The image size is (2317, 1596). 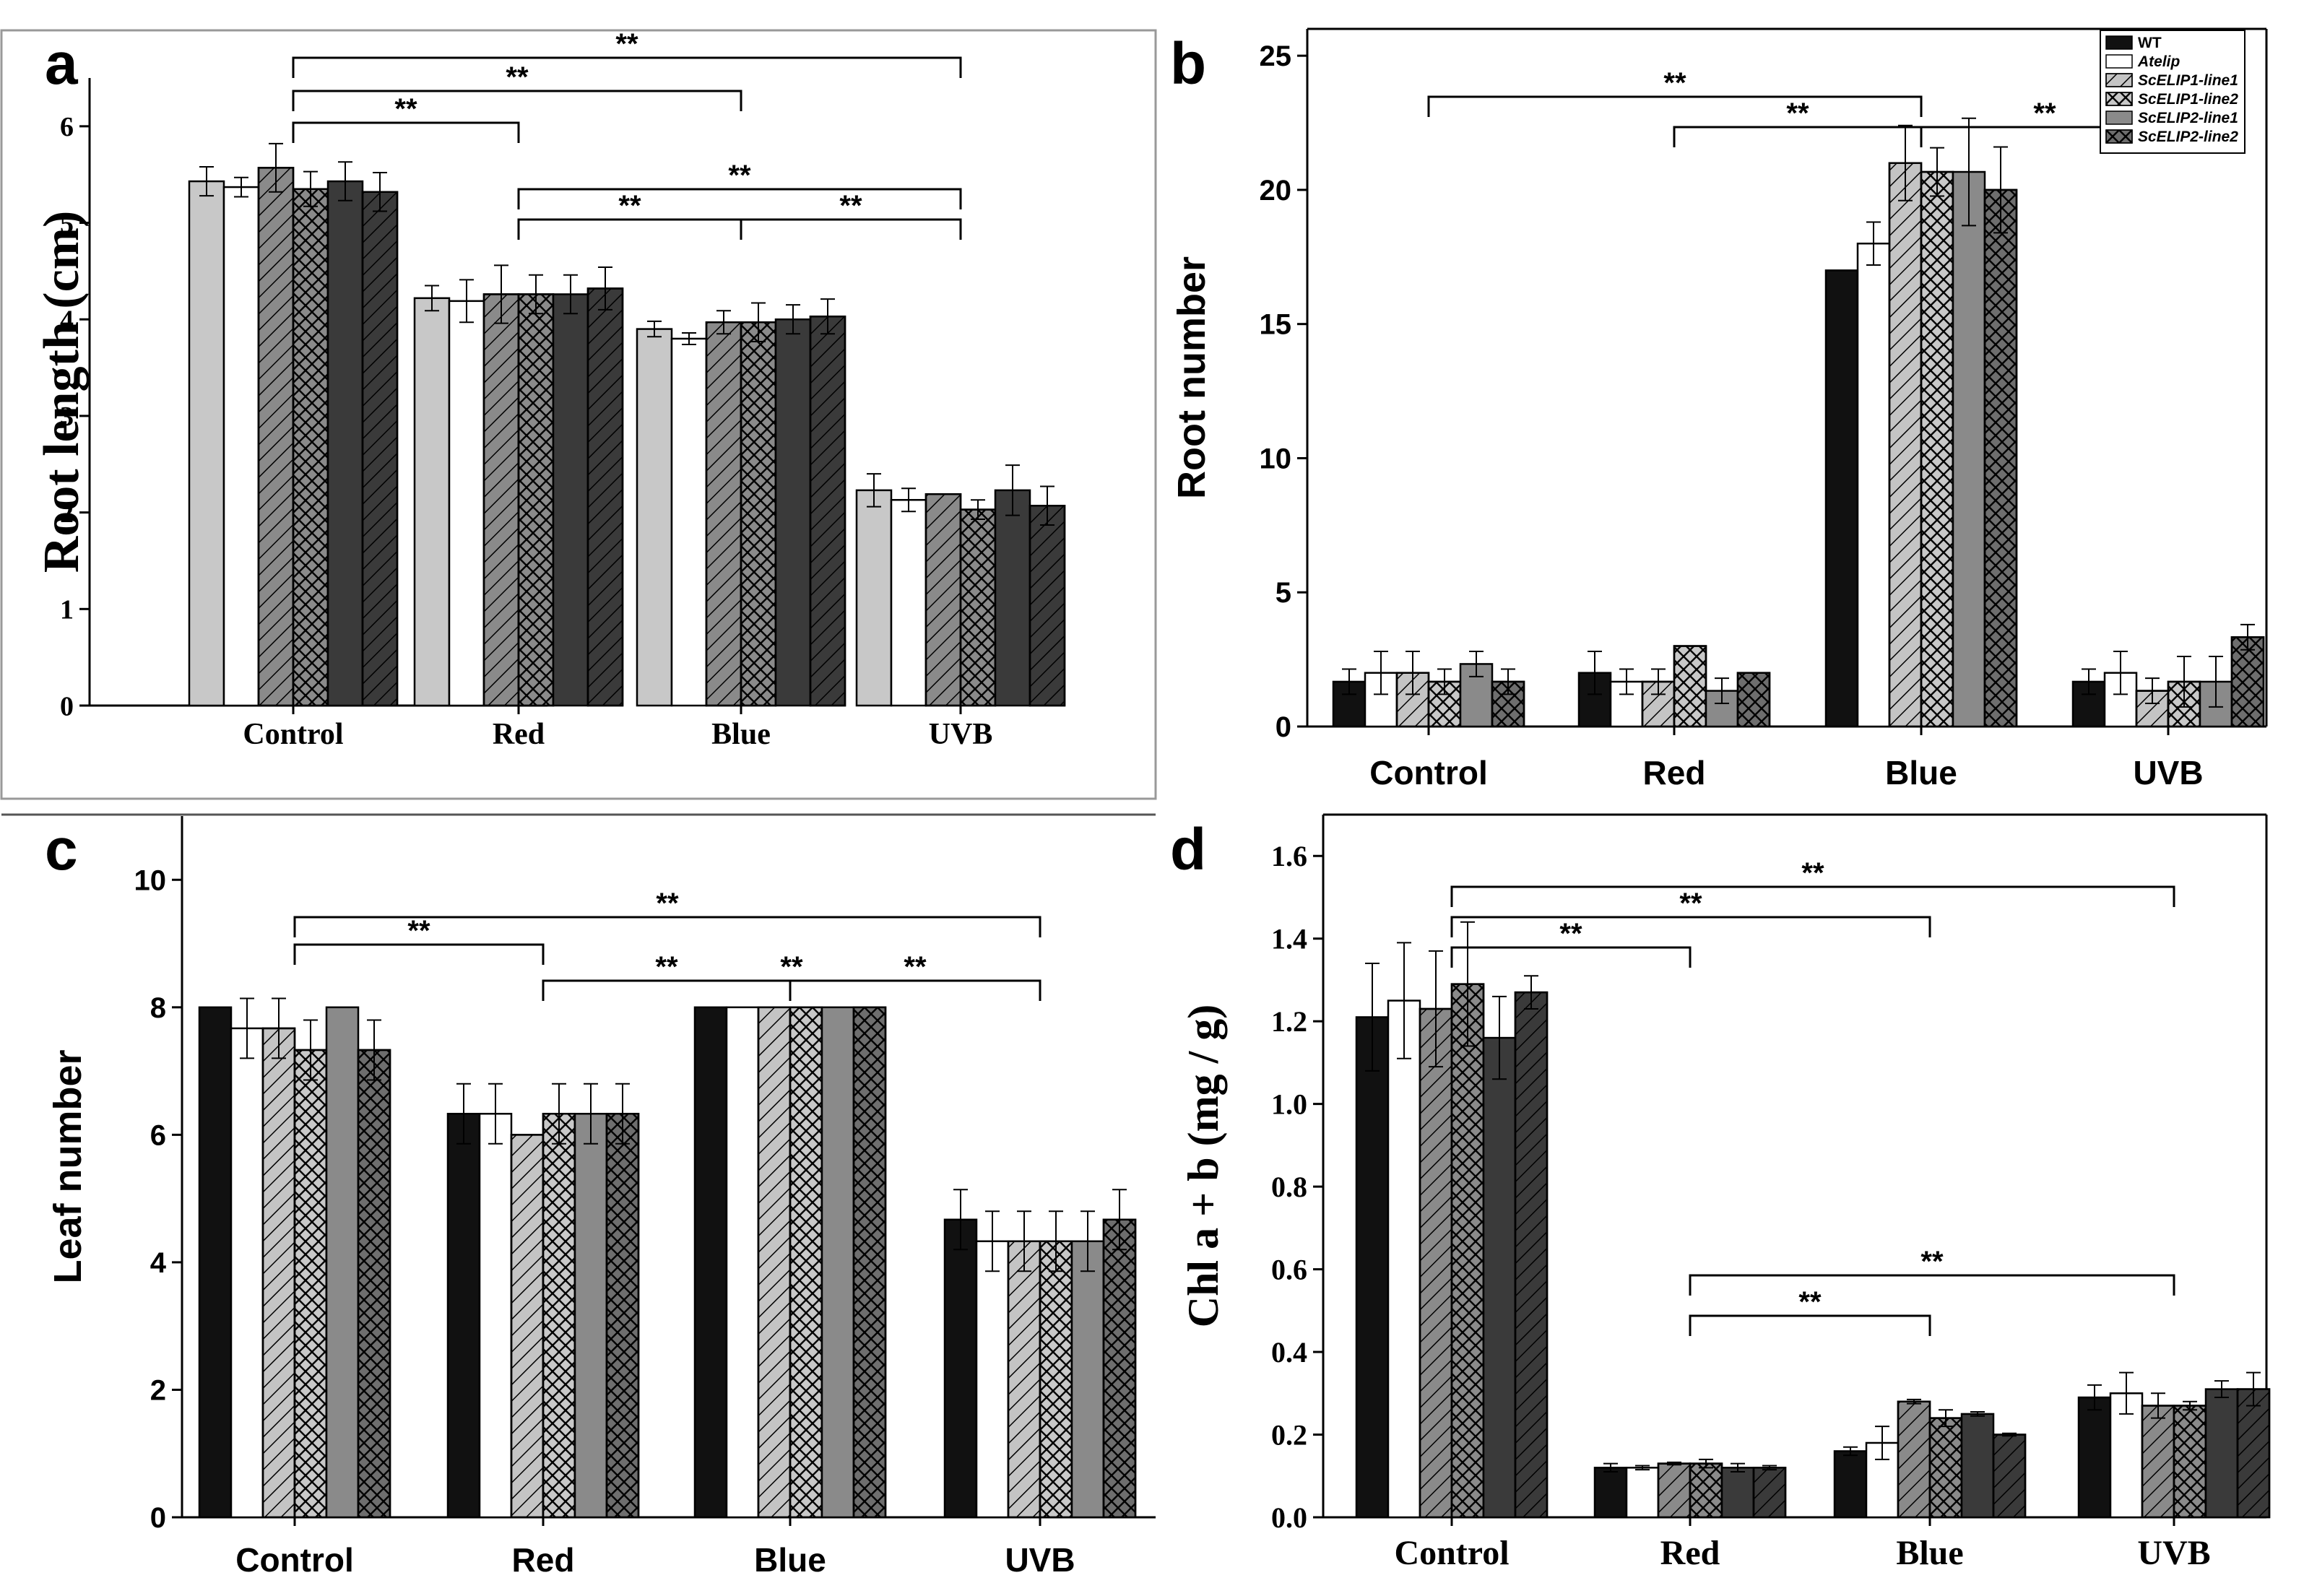 What do you see at coordinates (543, 1560) in the screenshot?
I see `x-tick-label-c: Red` at bounding box center [543, 1560].